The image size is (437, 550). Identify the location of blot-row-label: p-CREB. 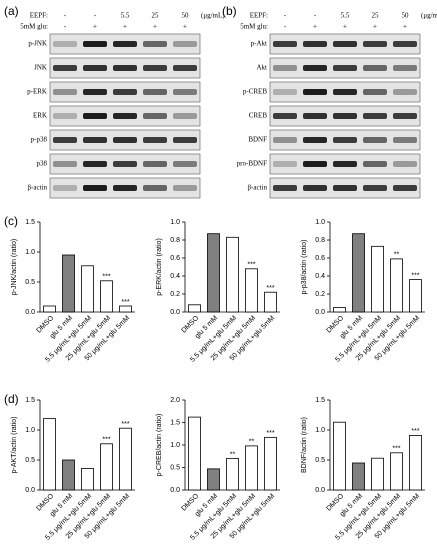
(255, 92).